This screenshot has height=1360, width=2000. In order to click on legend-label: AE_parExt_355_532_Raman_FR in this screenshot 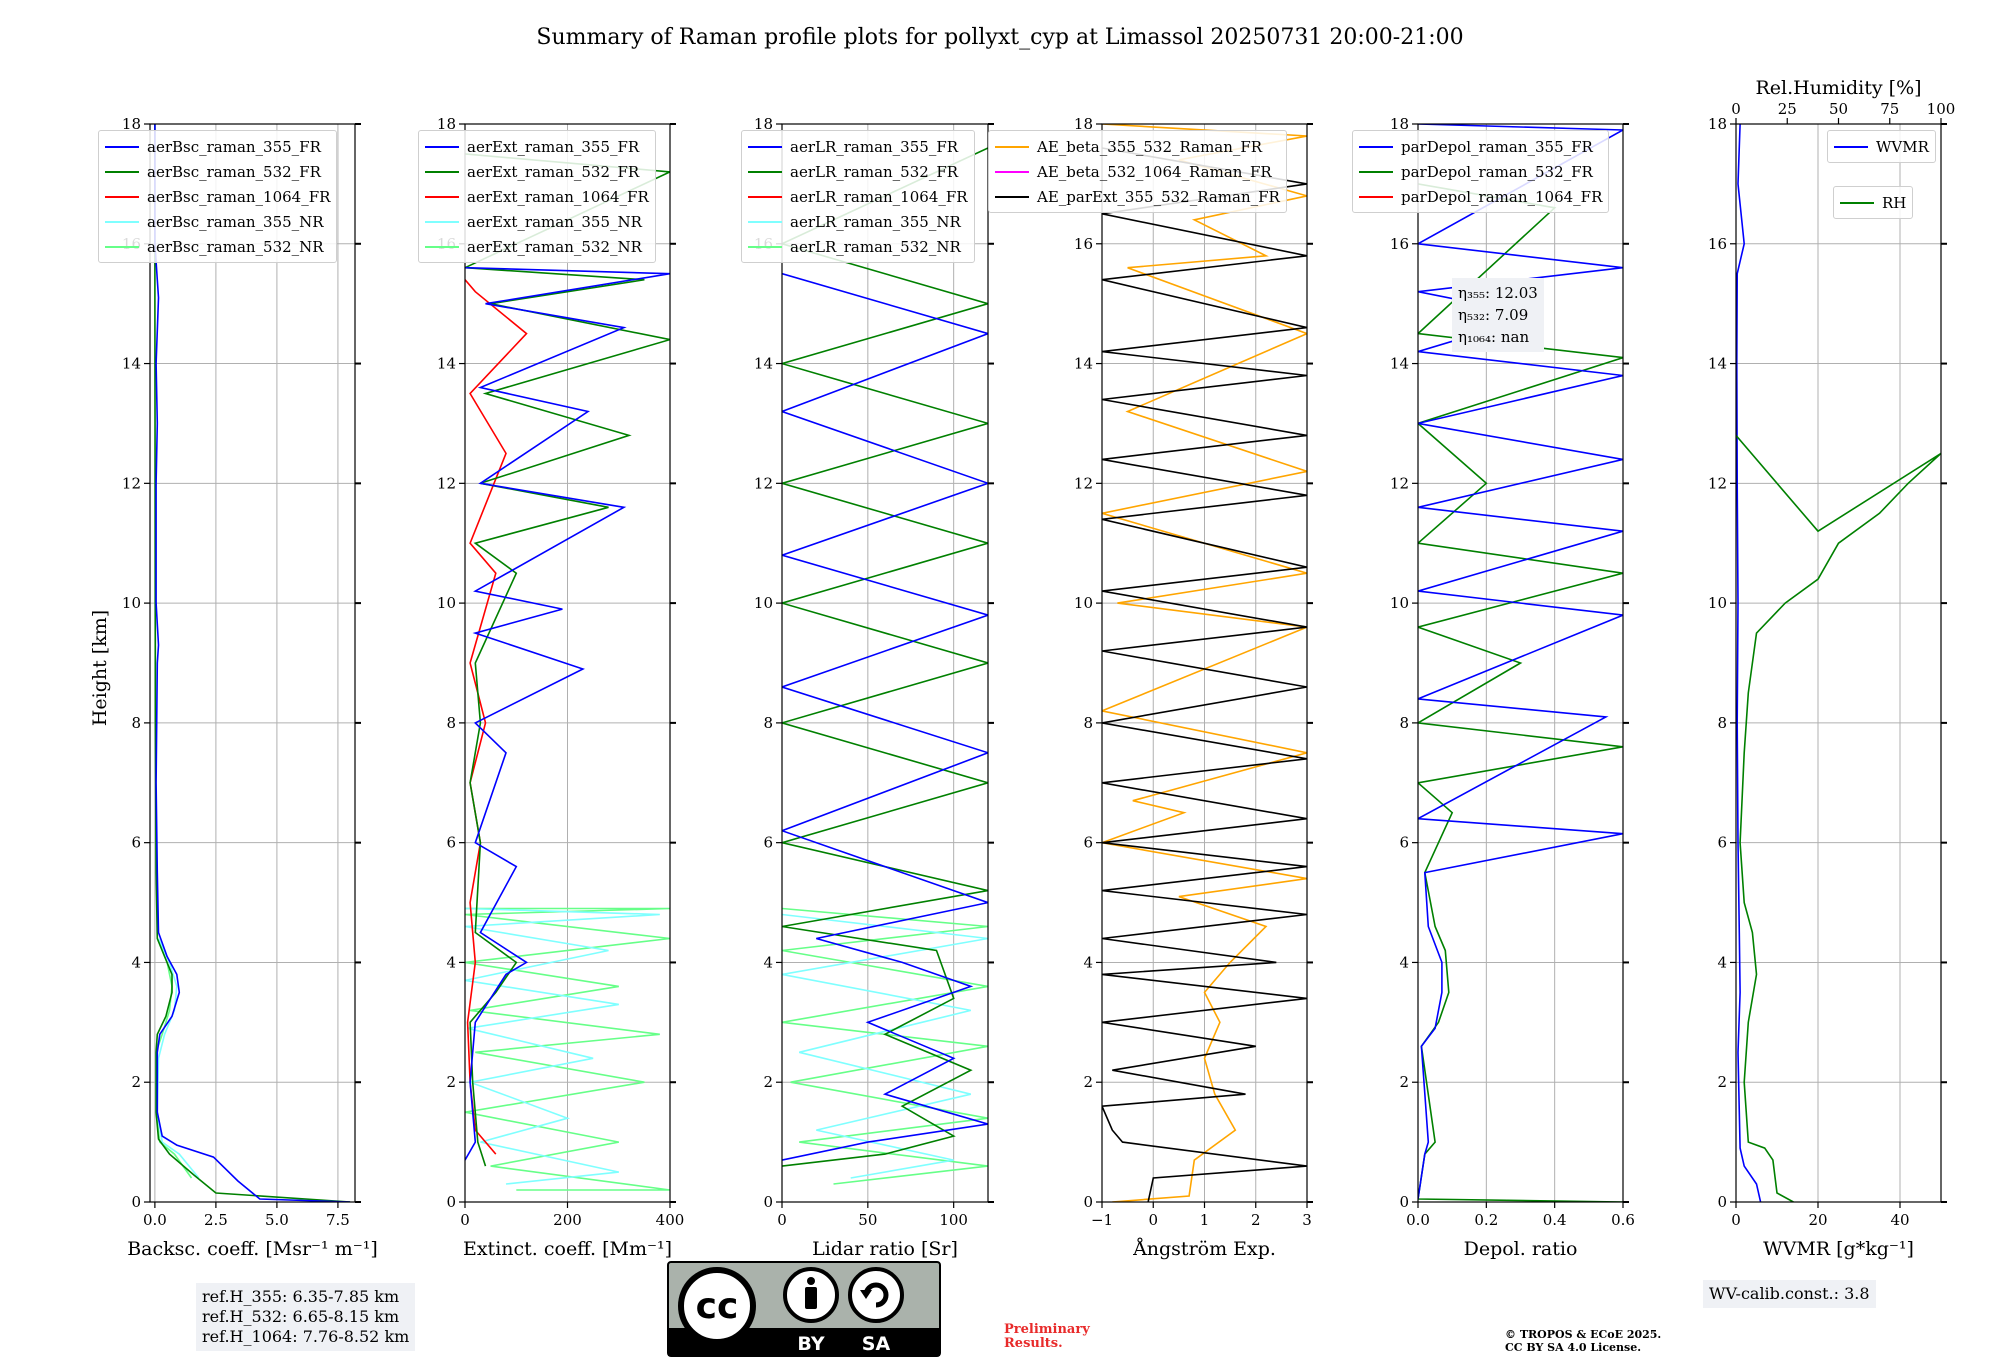, I will do `click(1158, 196)`.